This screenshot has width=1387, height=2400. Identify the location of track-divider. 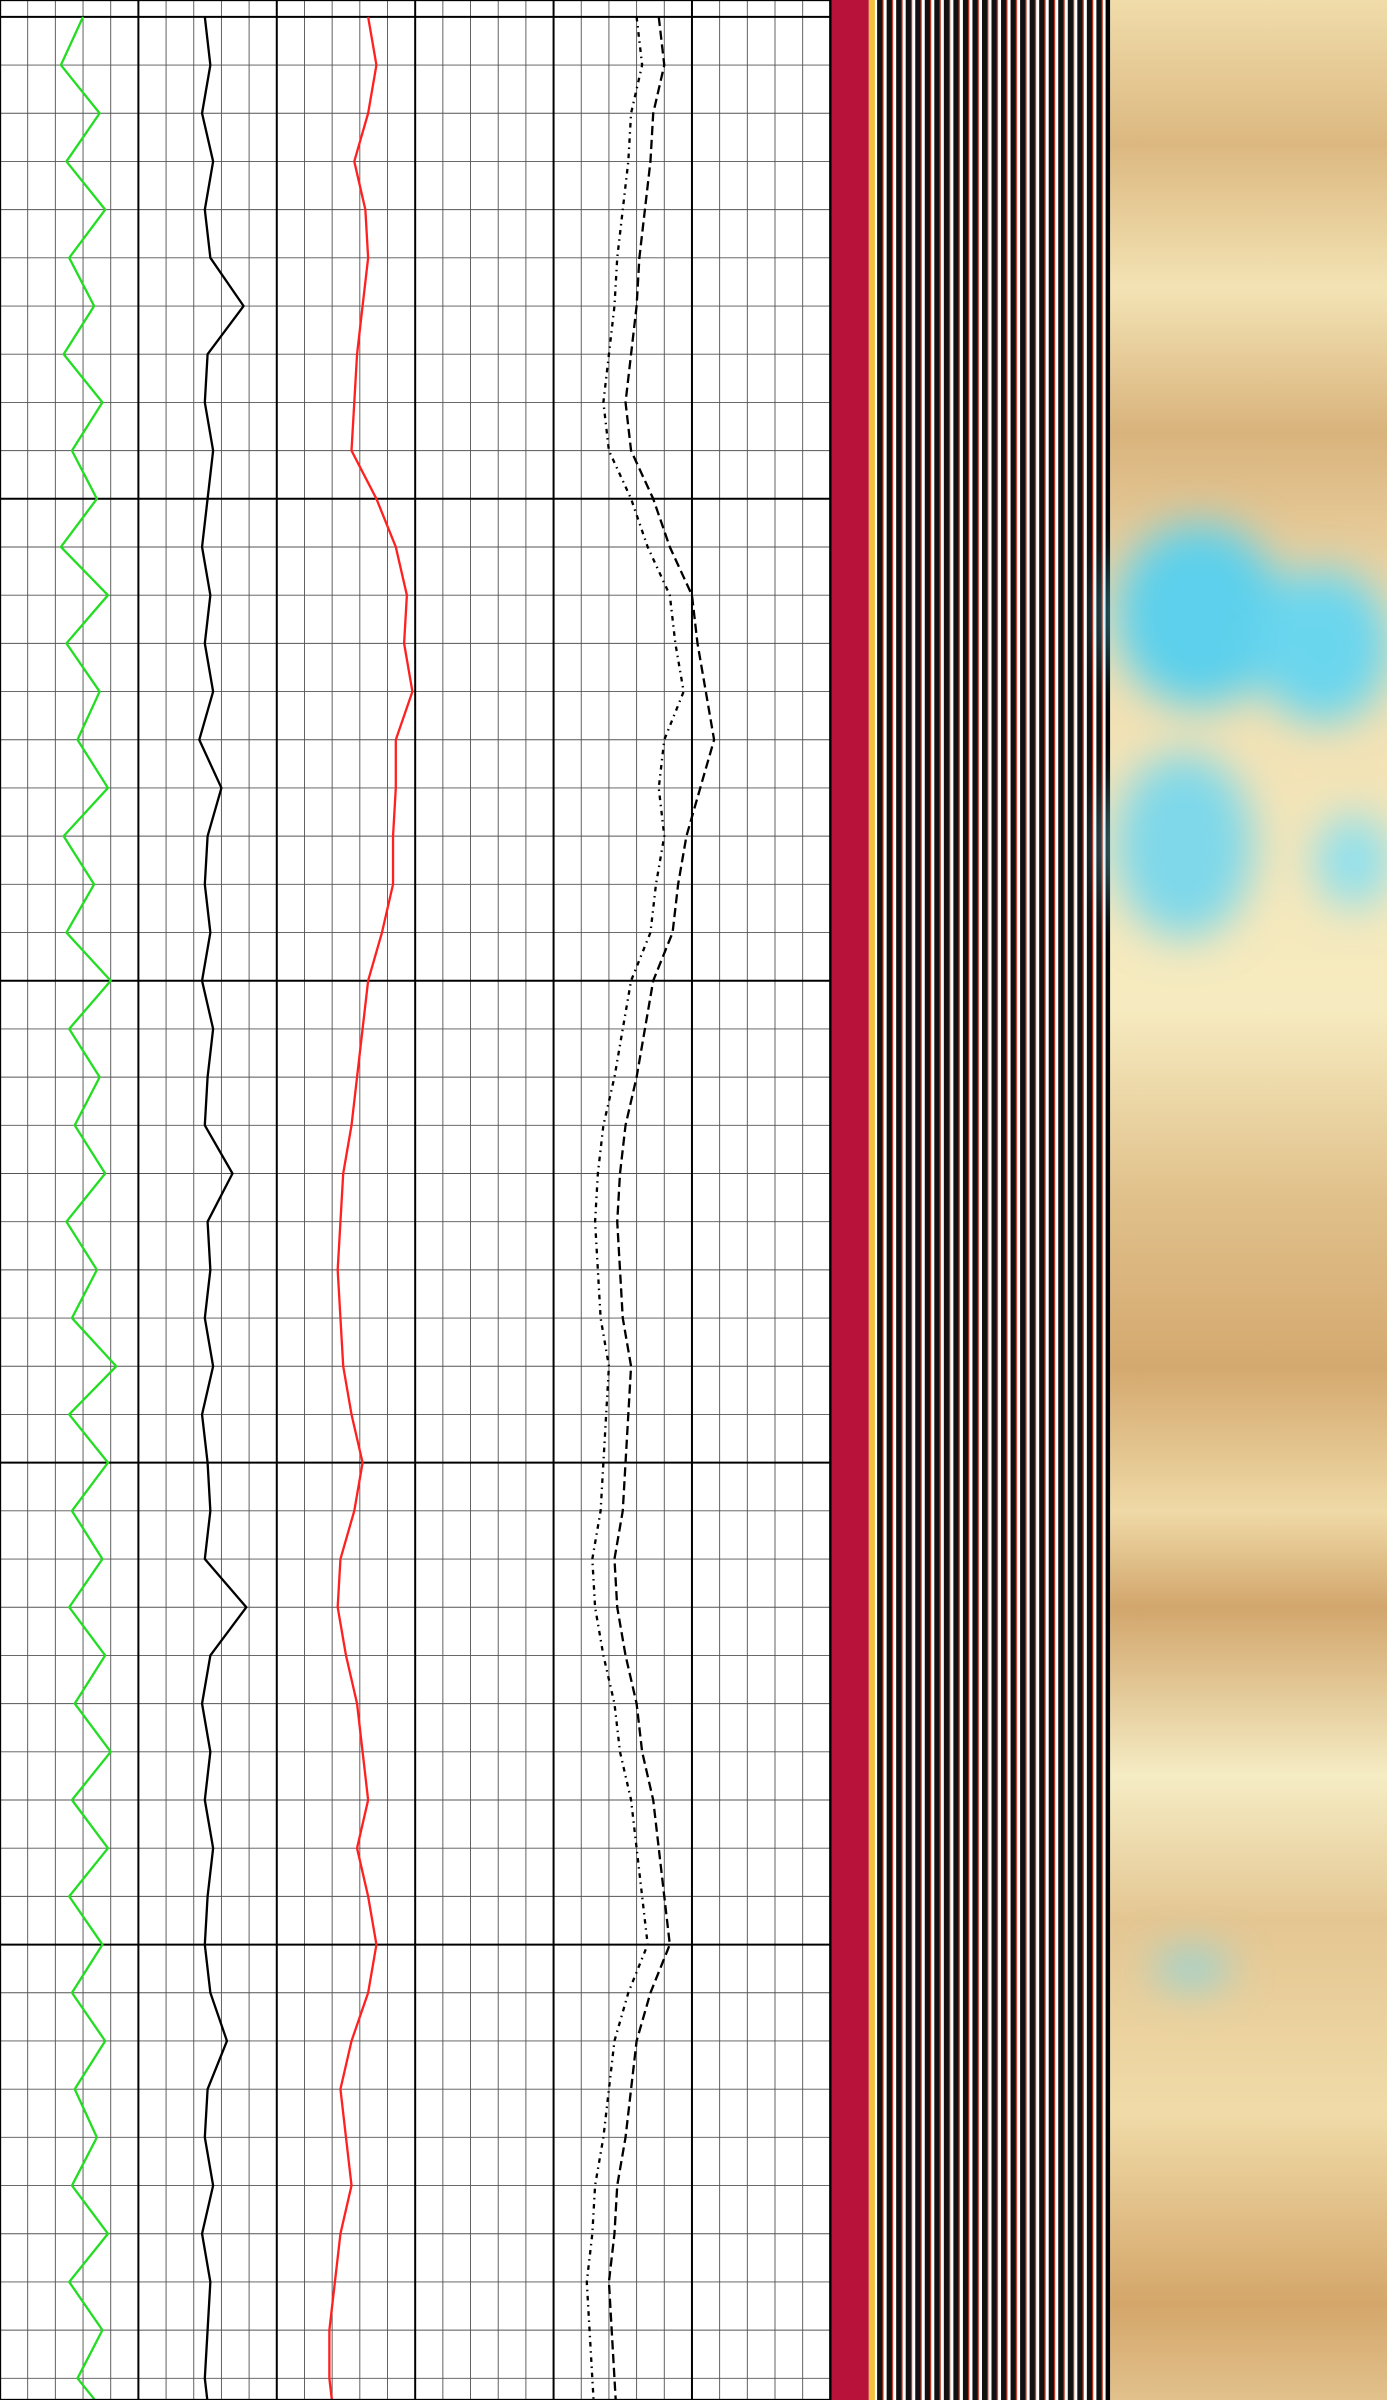
(1108, 1200).